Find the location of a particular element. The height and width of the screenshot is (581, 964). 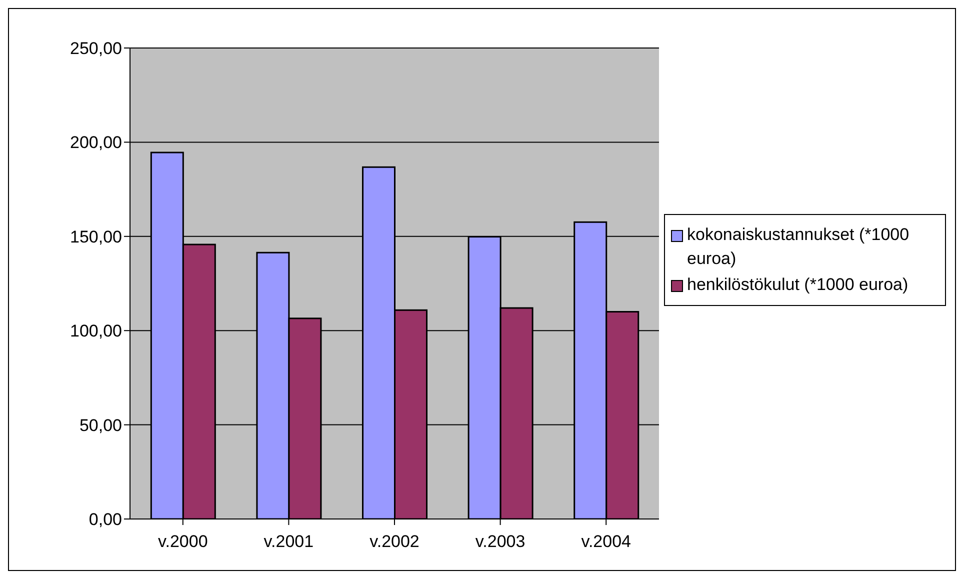

y-tick-label: 250,00 is located at coordinates (96, 48).